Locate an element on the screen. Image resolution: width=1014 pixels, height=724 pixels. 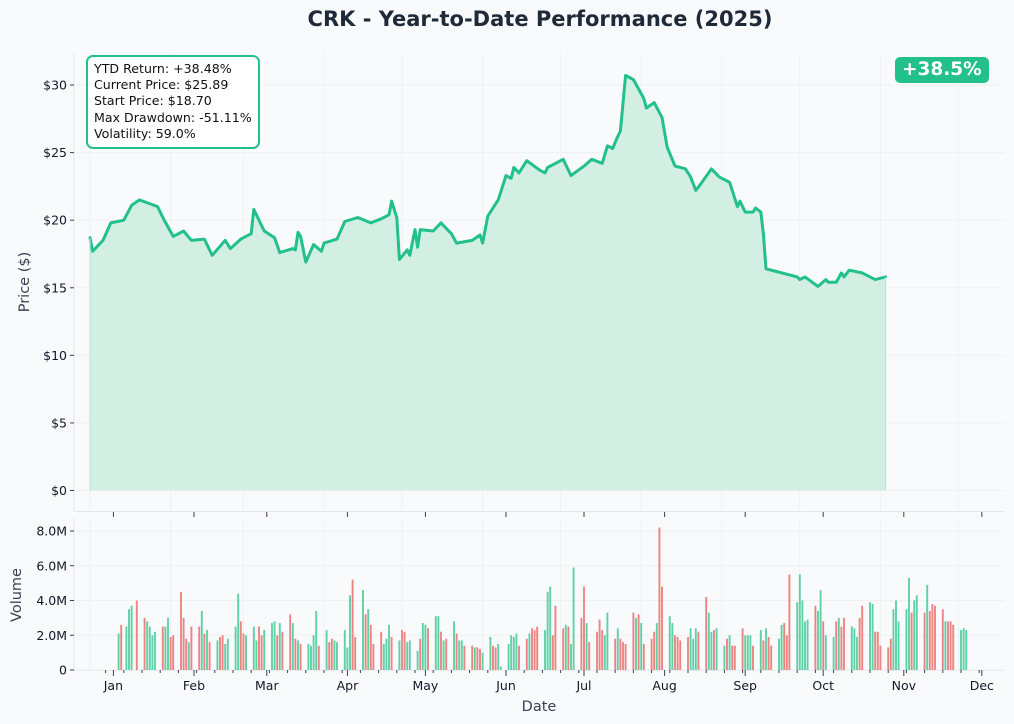
volume-y-ticks: 0 2.0M 4.0M 6.0M 8.0M is located at coordinates (55, 601).